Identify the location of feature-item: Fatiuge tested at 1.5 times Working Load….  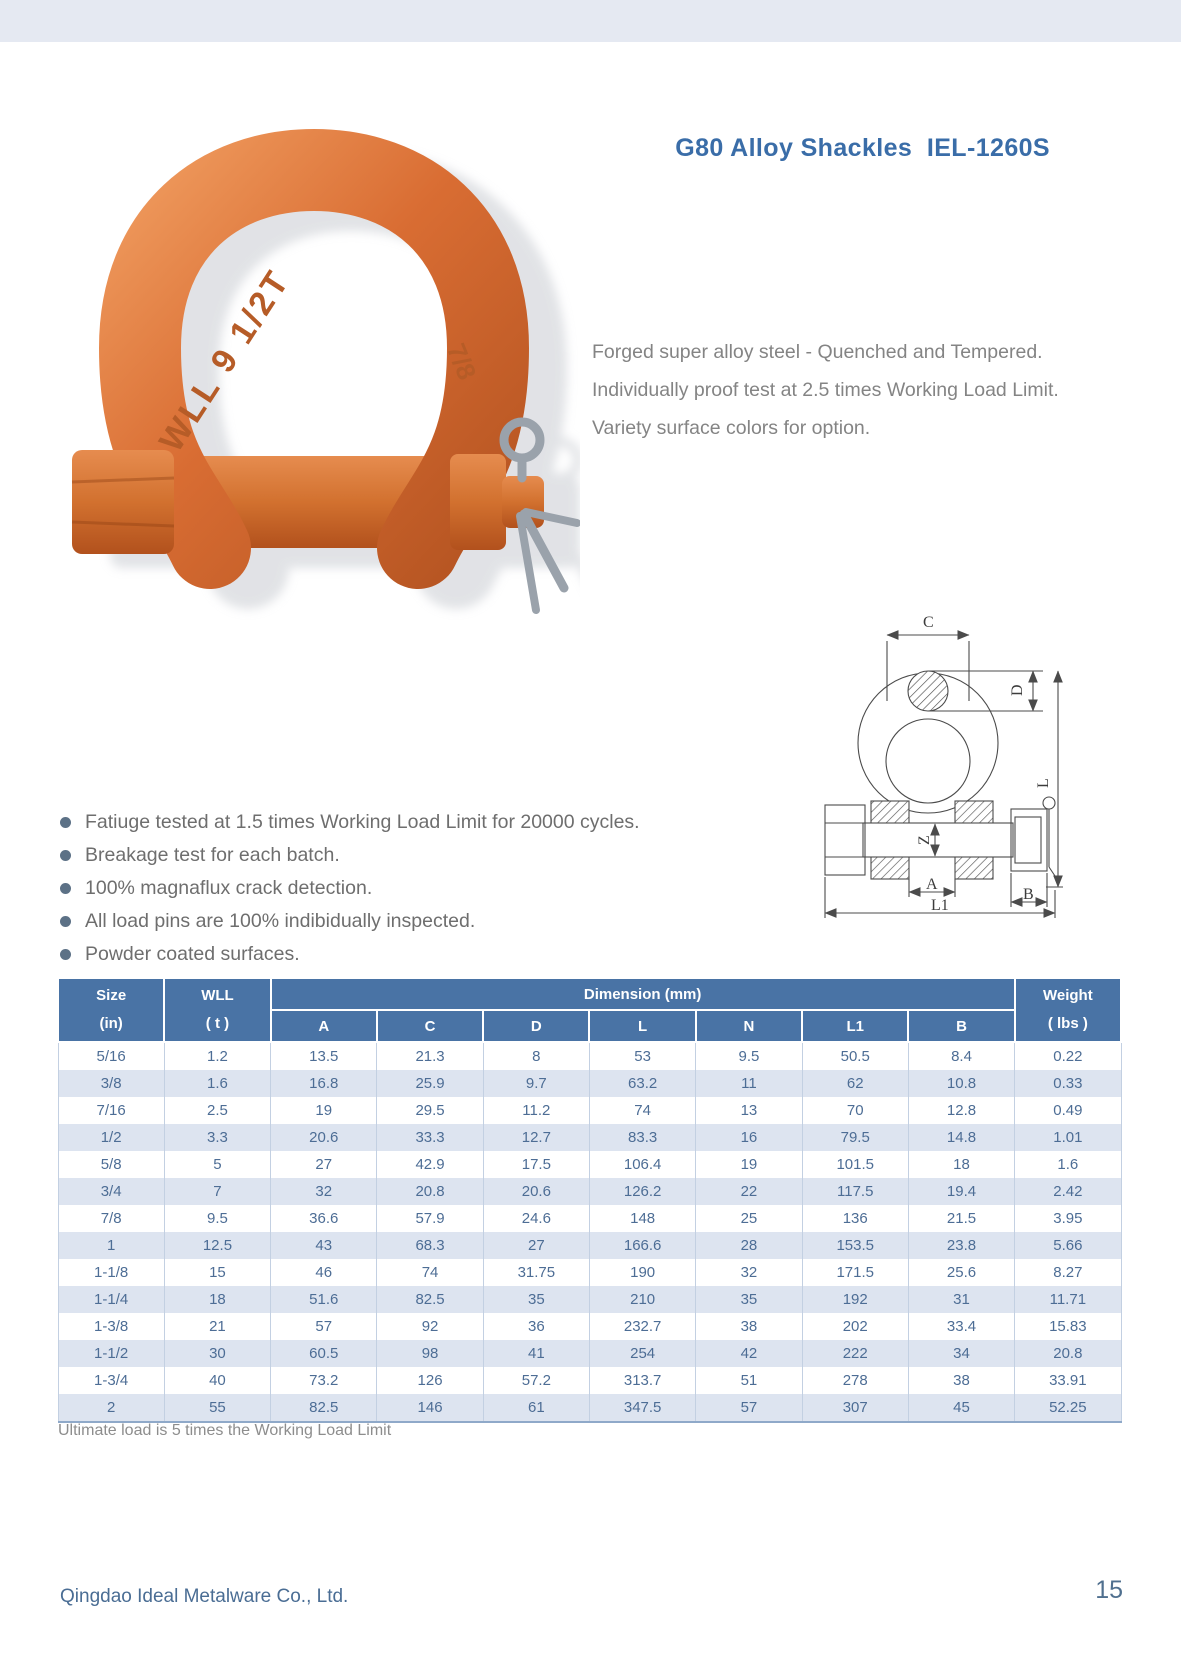
(349, 822).